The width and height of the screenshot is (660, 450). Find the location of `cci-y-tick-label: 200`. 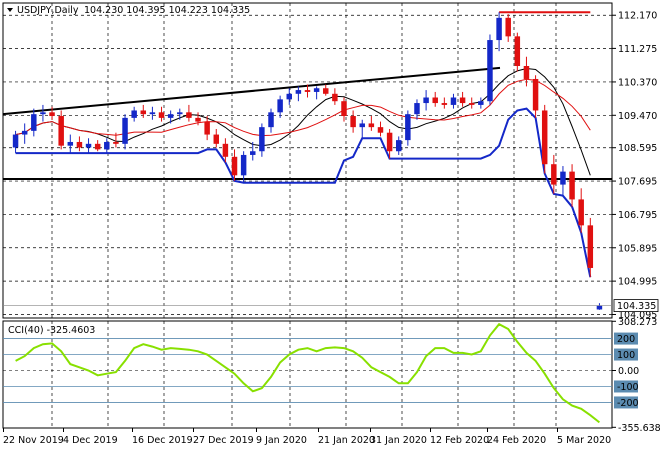

cci-y-tick-label: 200 is located at coordinates (626, 339).